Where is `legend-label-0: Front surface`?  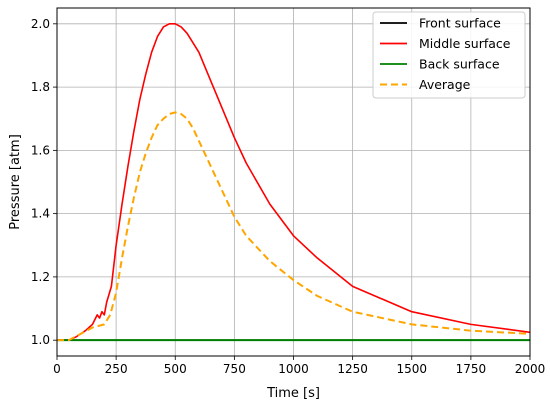
legend-label-0: Front surface is located at coordinates (460, 23).